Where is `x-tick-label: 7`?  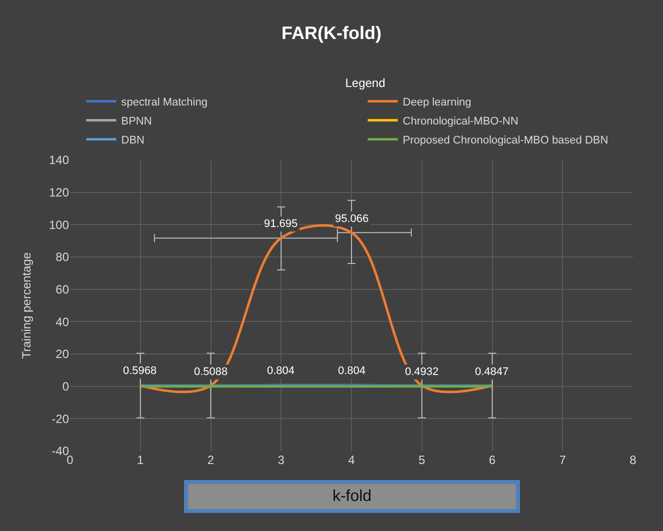 x-tick-label: 7 is located at coordinates (562, 460).